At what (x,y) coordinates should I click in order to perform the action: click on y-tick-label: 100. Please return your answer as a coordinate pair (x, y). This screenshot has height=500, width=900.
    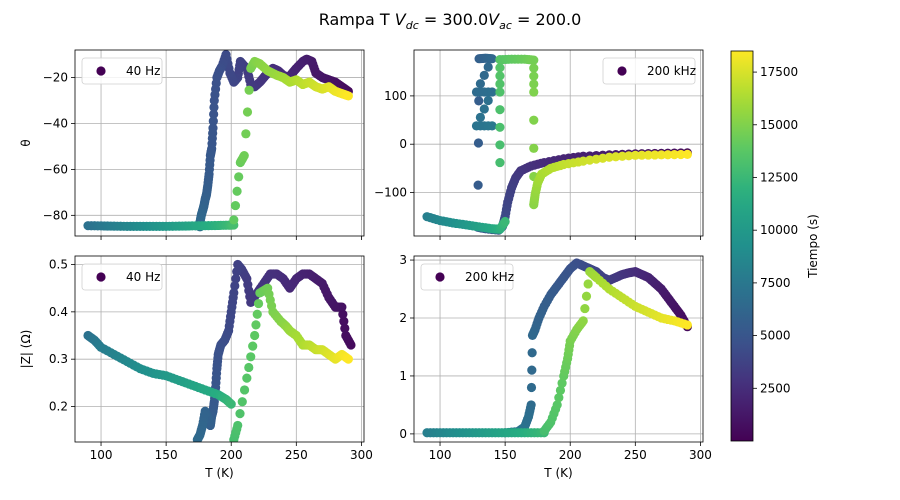
    Looking at the image, I should click on (395, 96).